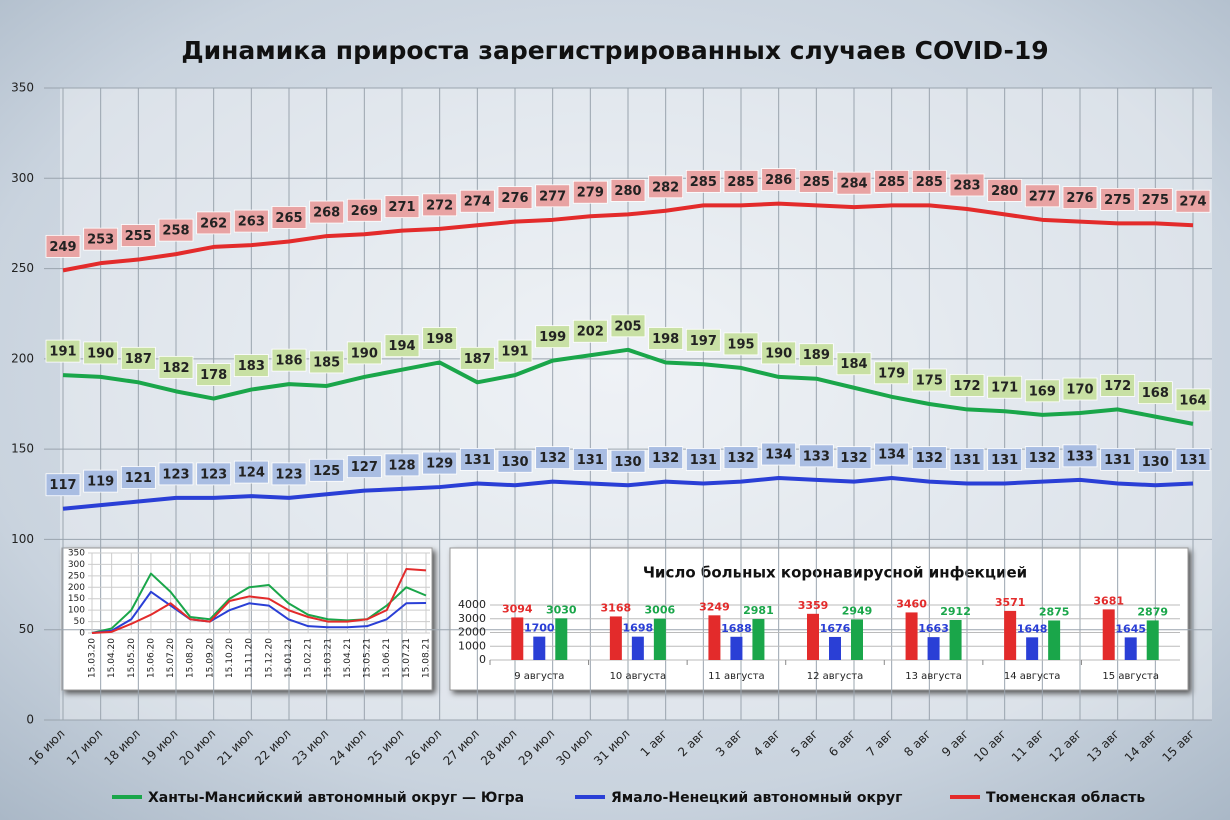 The image size is (1230, 820). I want to click on value-label: 272, so click(439, 205).